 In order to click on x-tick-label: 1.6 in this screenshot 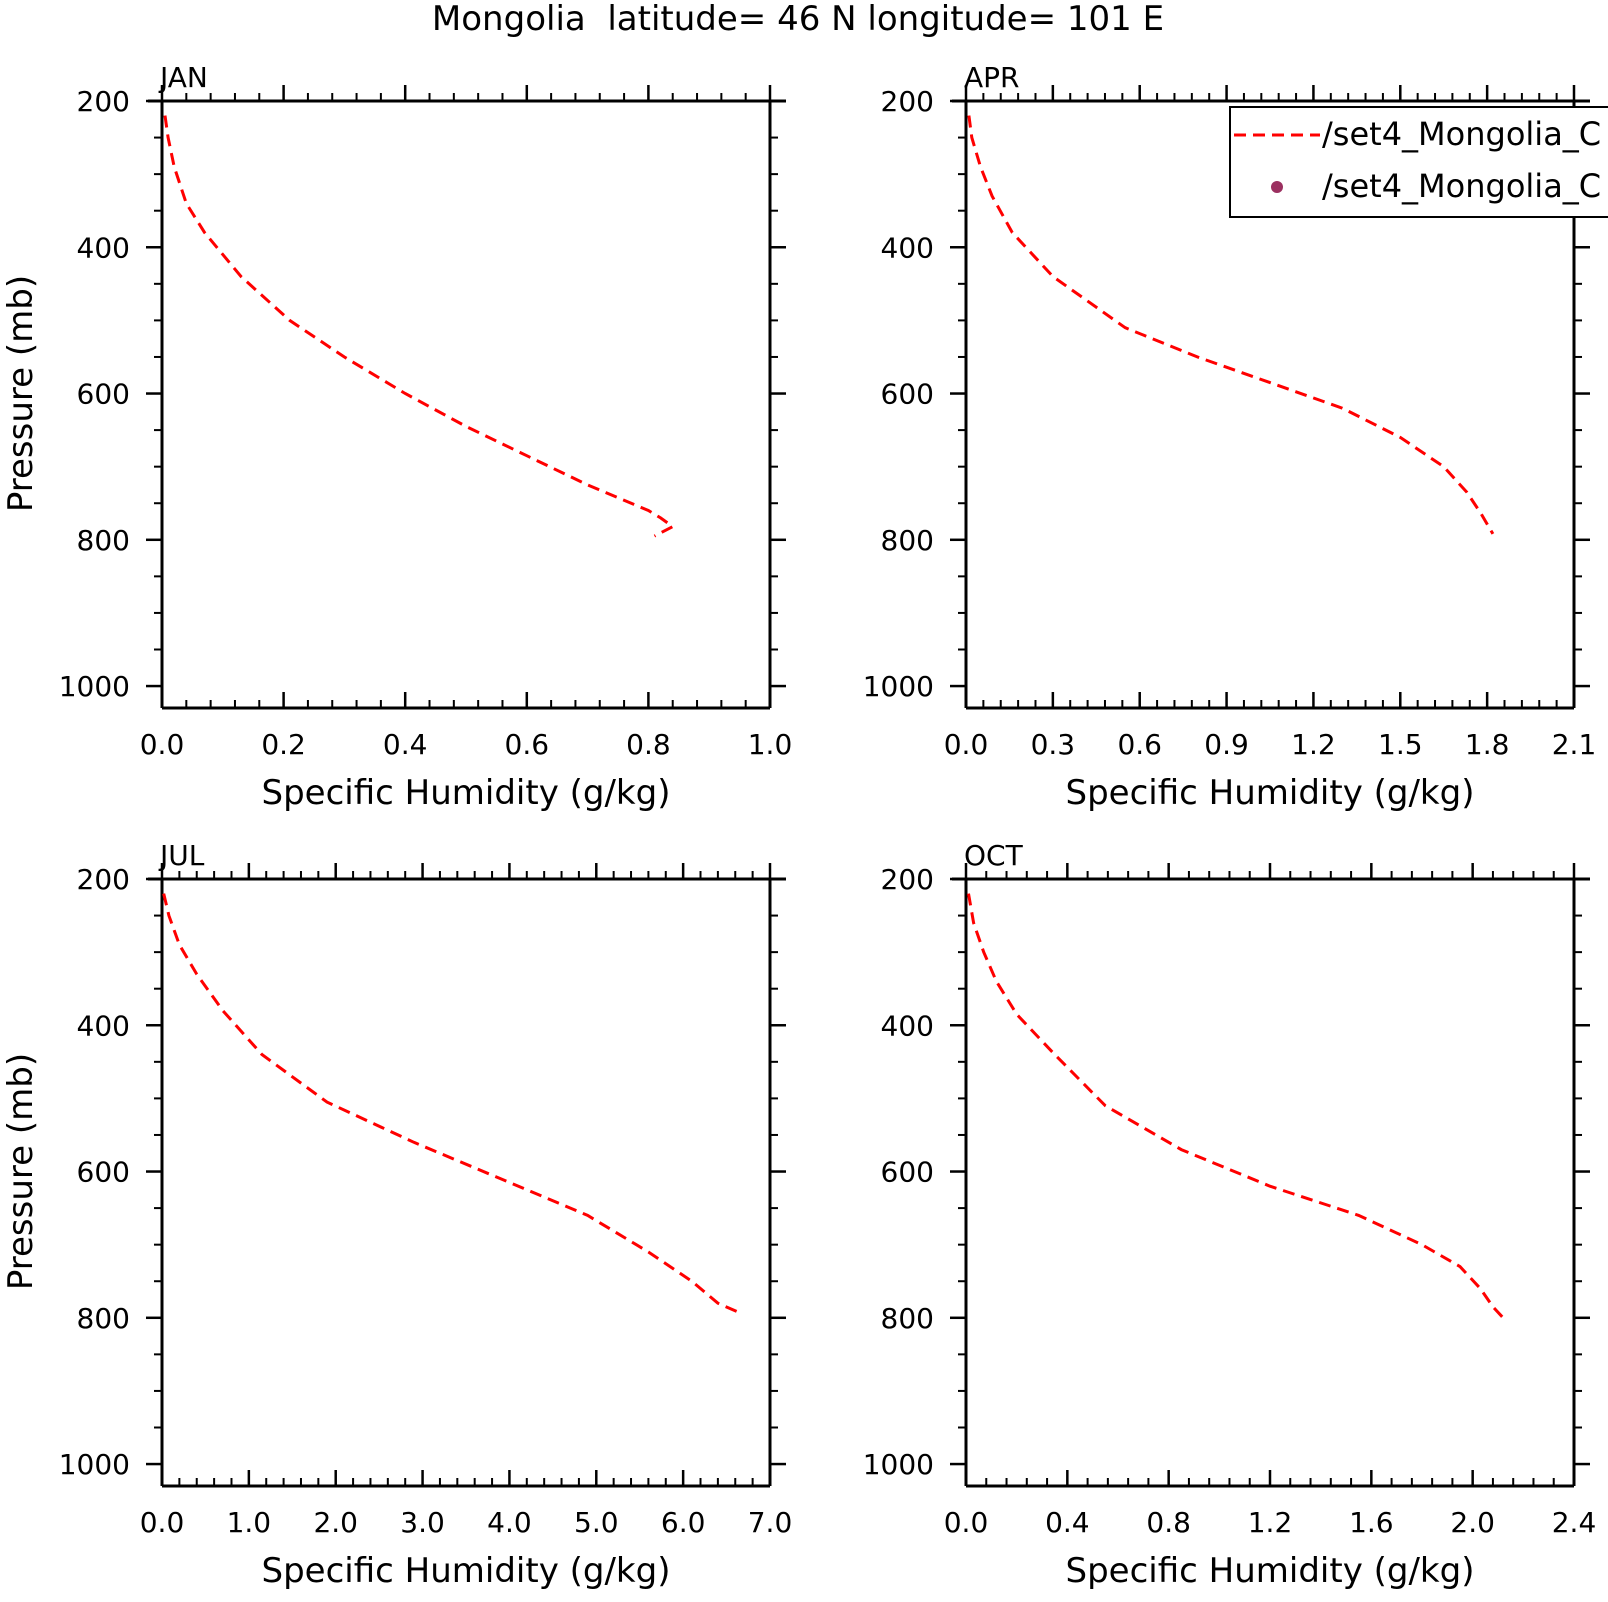, I will do `click(1371, 1522)`.